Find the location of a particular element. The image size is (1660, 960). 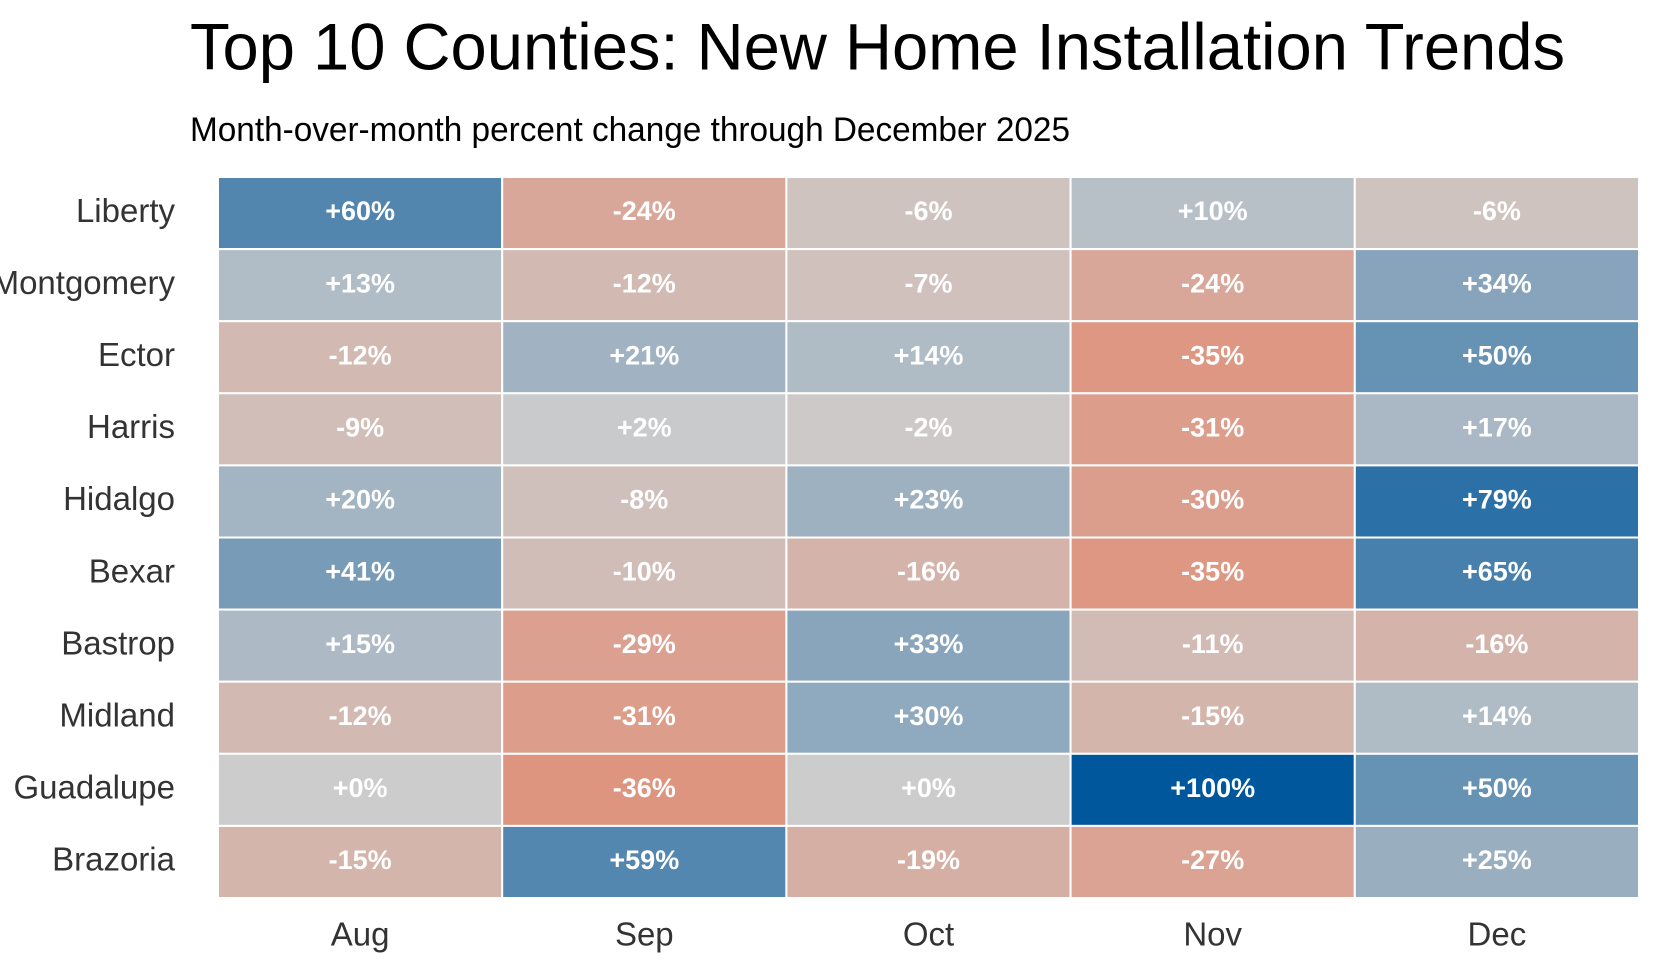

cell-label: -8% is located at coordinates (644, 500).